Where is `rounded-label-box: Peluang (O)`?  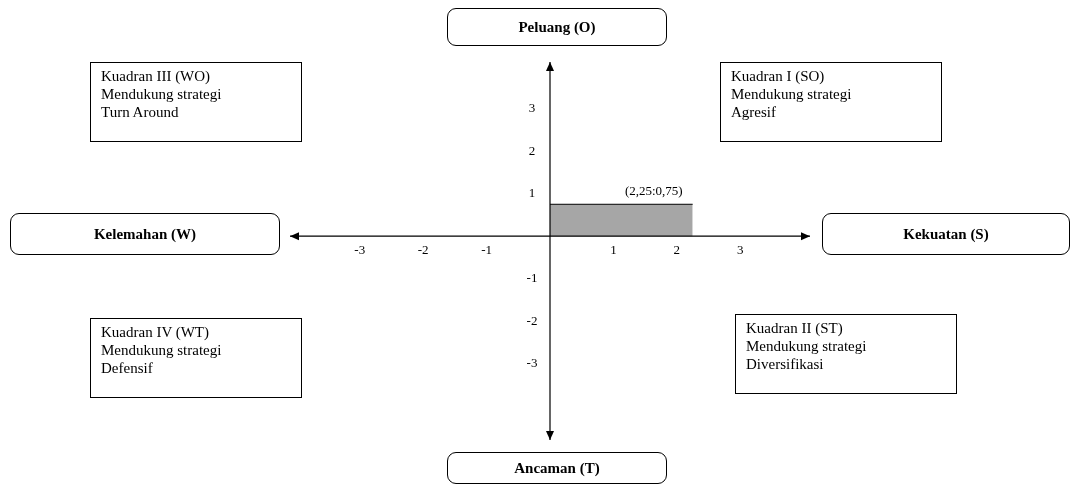
rounded-label-box: Peluang (O) is located at coordinates (557, 27).